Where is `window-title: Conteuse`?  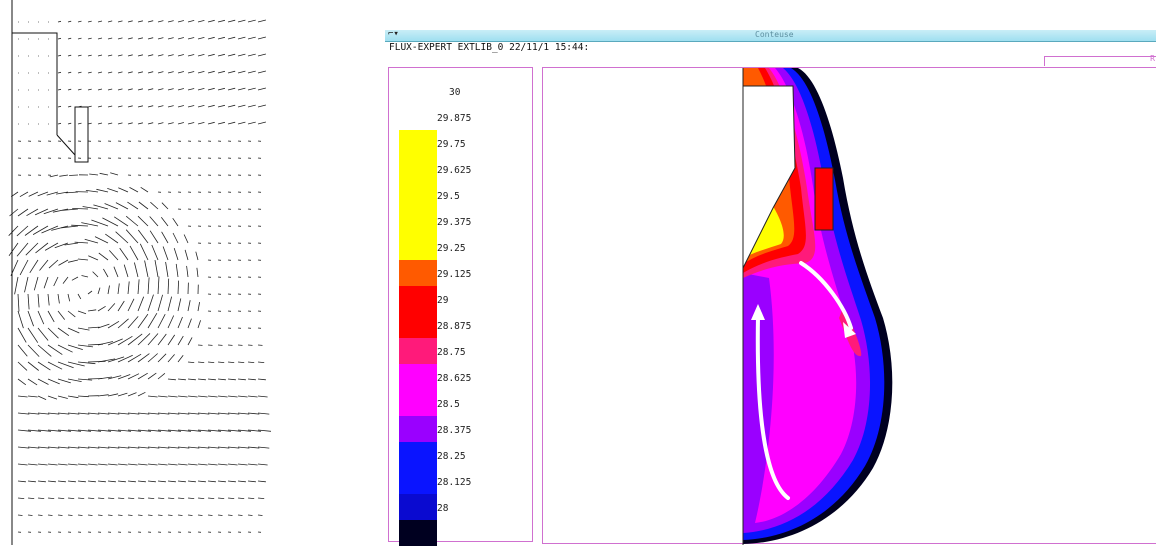
window-title: Conteuse is located at coordinates (774, 34).